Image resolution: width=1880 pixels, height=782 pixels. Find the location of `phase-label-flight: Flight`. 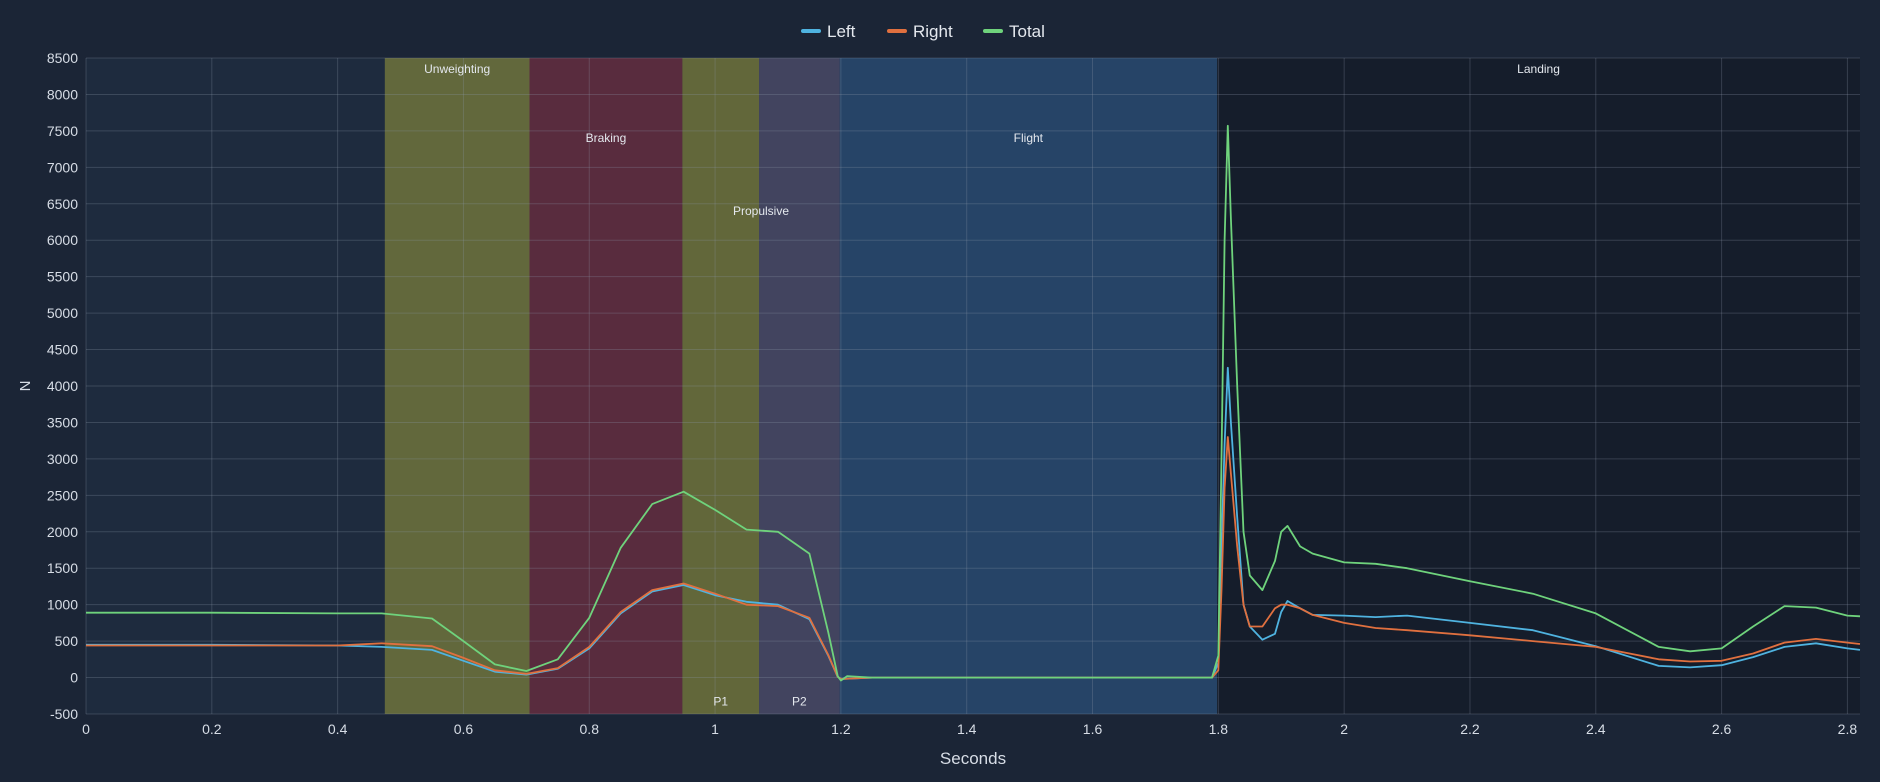

phase-label-flight: Flight is located at coordinates (1029, 138).